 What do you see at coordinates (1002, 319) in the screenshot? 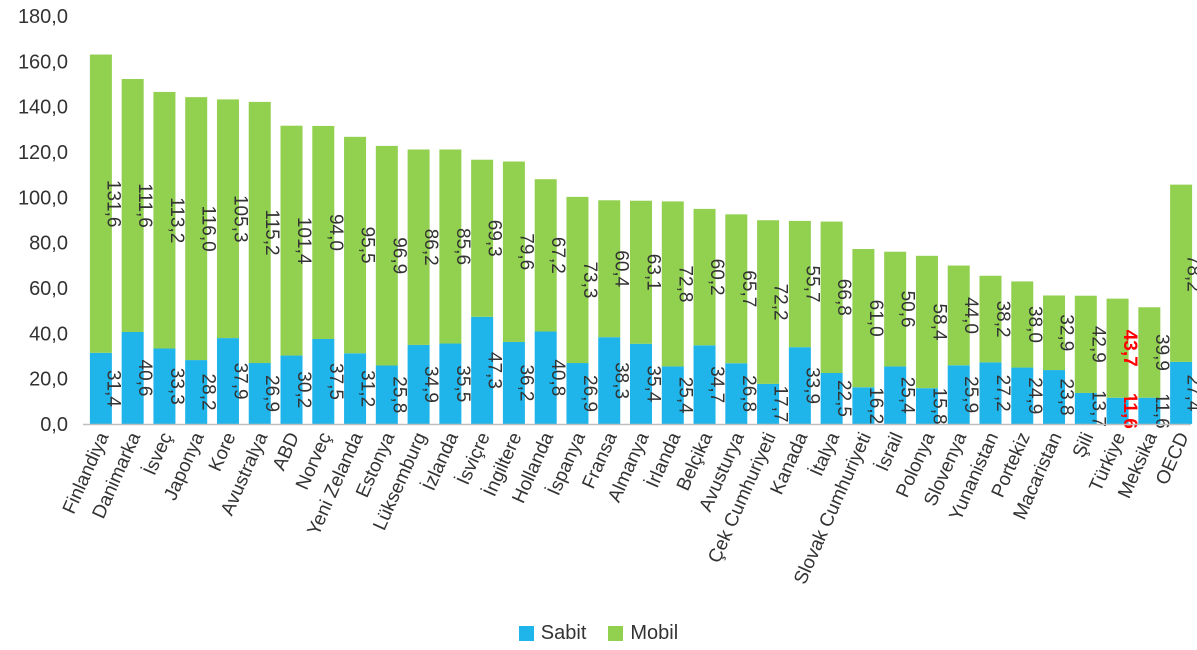
I see `value-label-mobil-yunanistan: 38,2` at bounding box center [1002, 319].